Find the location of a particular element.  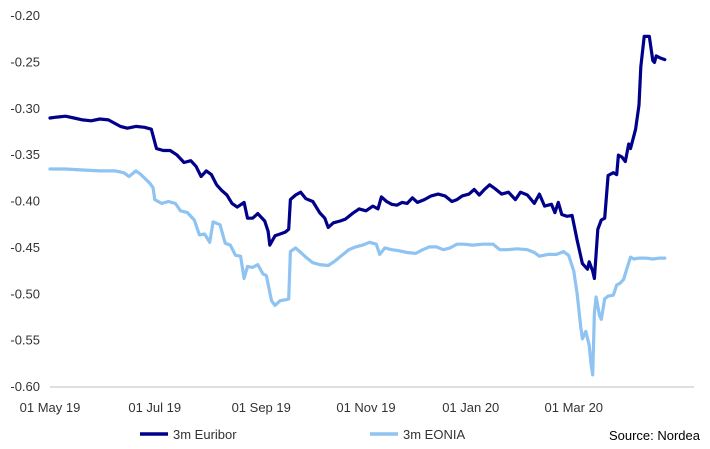

legend: 3m Euribor 3m EONIA is located at coordinates (302, 434).